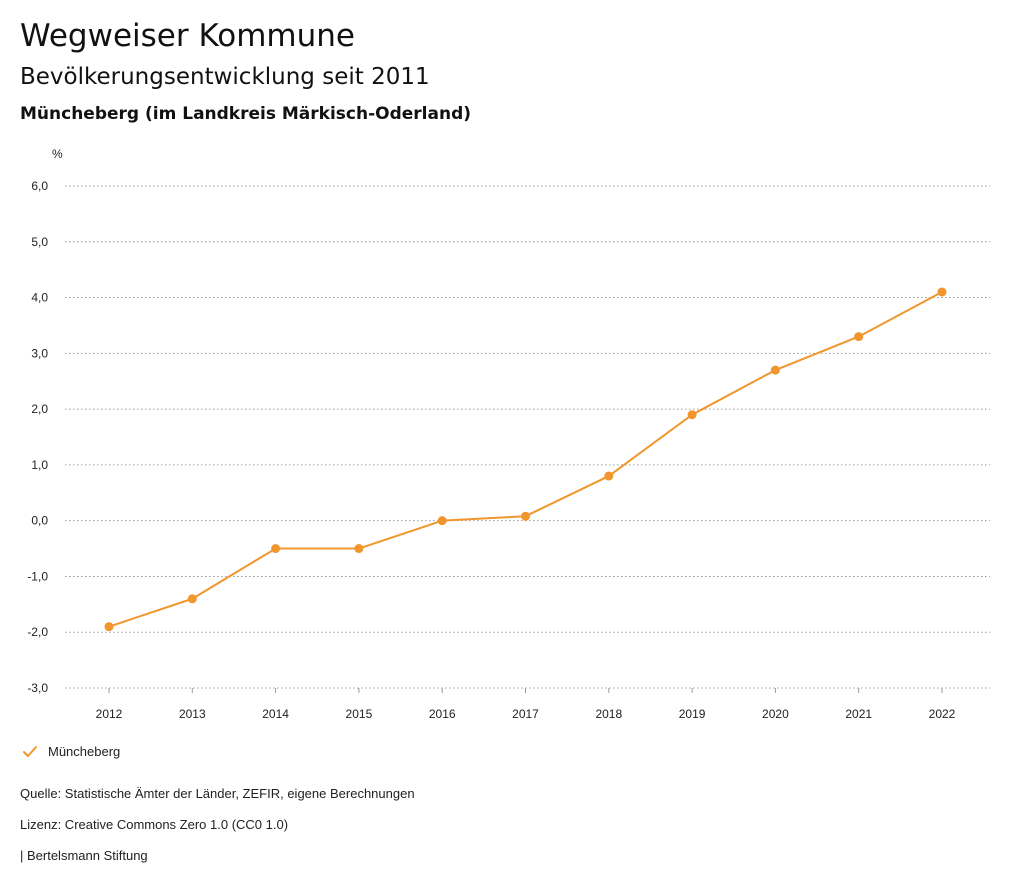 The width and height of the screenshot is (1024, 888). What do you see at coordinates (942, 714) in the screenshot?
I see `x-tick-label: 2022` at bounding box center [942, 714].